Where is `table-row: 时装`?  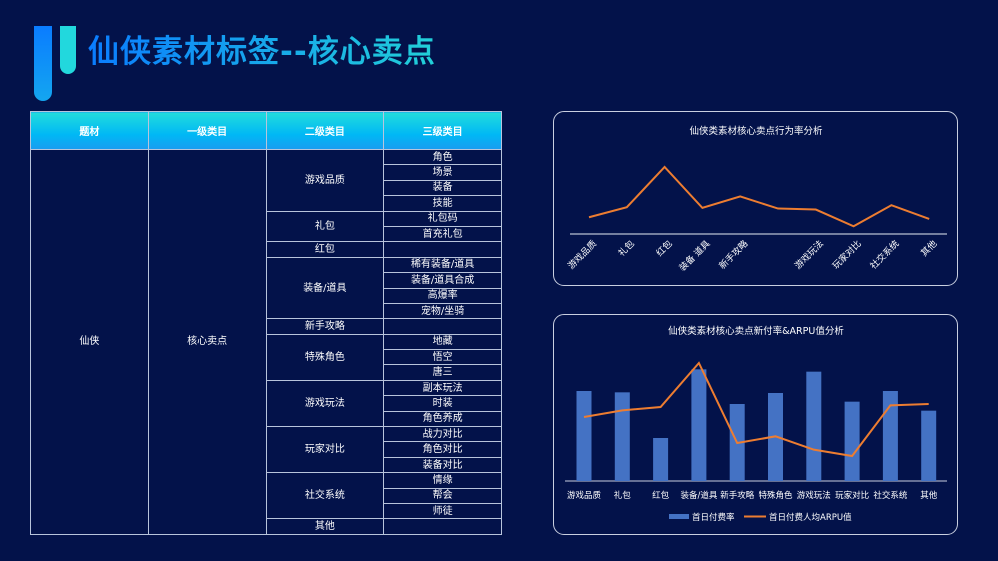
table-row: 时装 is located at coordinates (266, 403).